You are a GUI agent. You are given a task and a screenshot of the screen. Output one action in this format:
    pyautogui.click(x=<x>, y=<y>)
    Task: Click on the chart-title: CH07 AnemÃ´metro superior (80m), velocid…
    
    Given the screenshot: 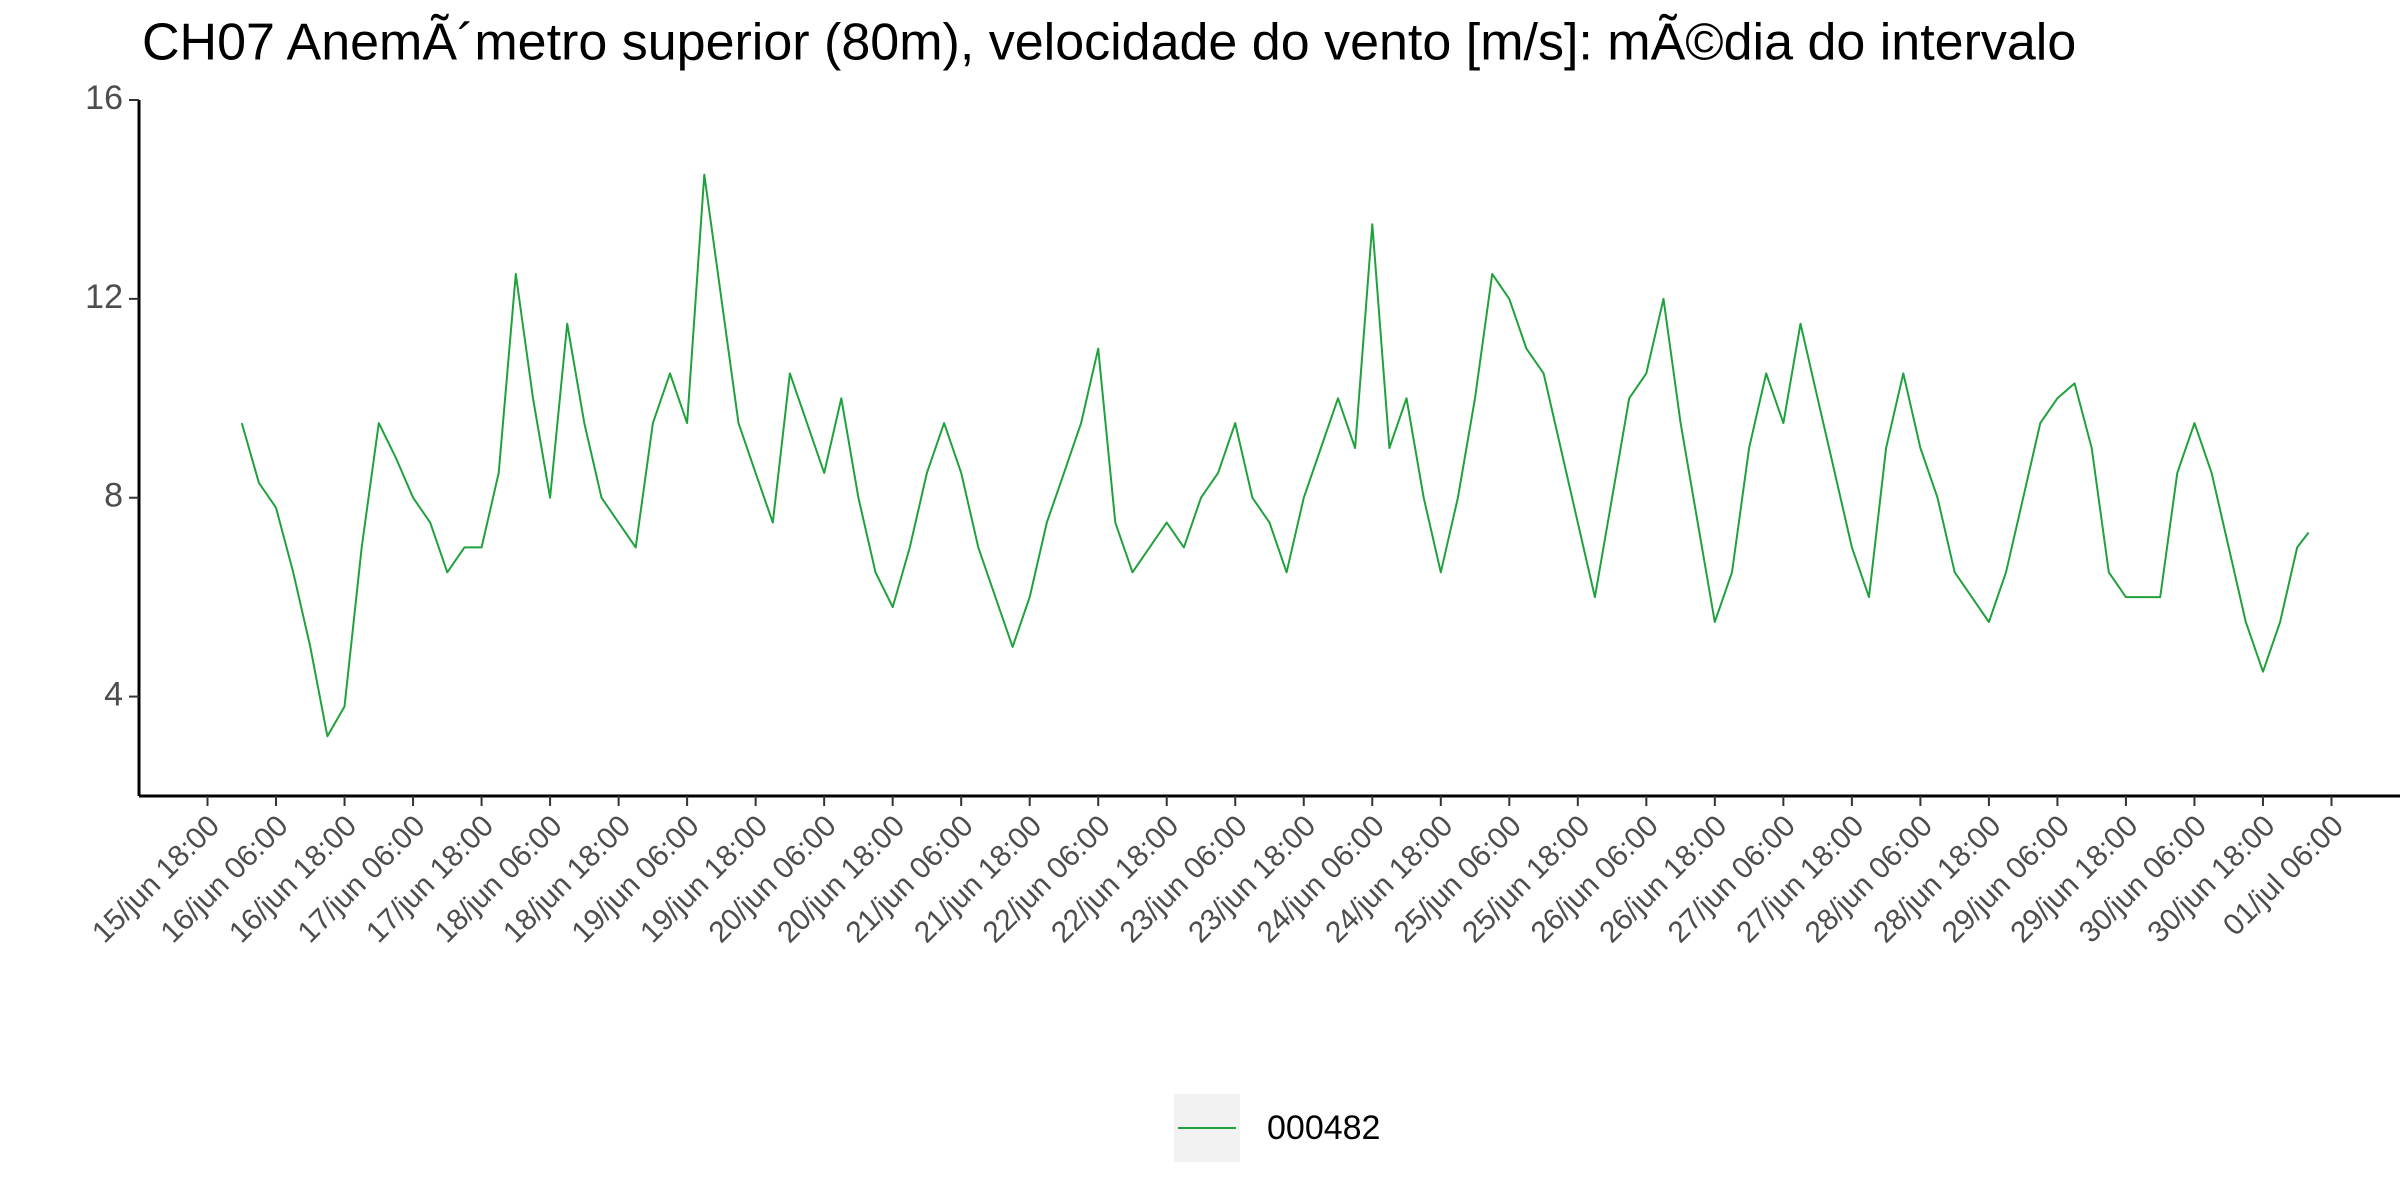 What is the action you would take?
    pyautogui.click(x=1109, y=43)
    